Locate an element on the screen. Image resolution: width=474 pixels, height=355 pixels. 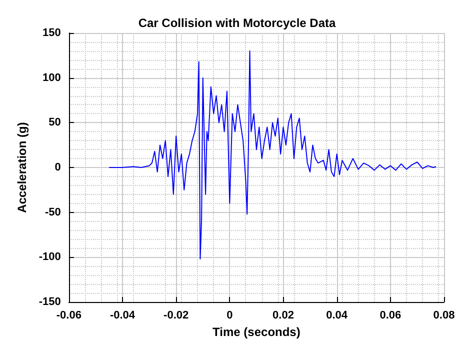
x-tick-label: 0 is located at coordinates (229, 316).